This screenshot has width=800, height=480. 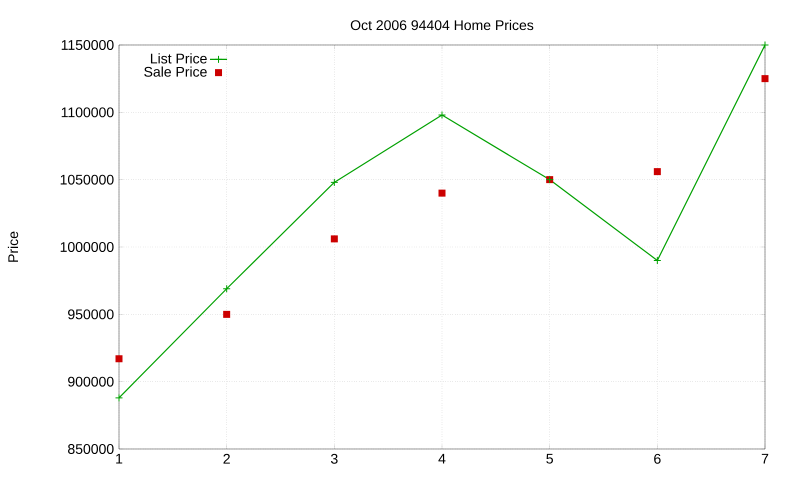 What do you see at coordinates (175, 71) in the screenshot?
I see `legend-label: Sale Price` at bounding box center [175, 71].